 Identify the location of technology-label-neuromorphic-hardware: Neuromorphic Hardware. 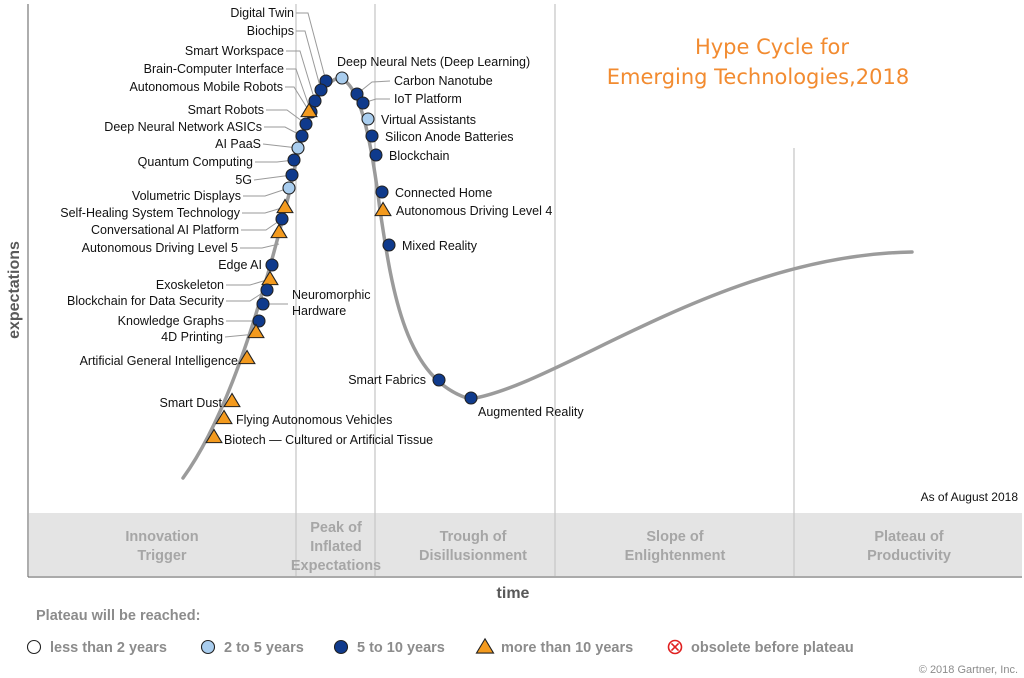
(331, 303).